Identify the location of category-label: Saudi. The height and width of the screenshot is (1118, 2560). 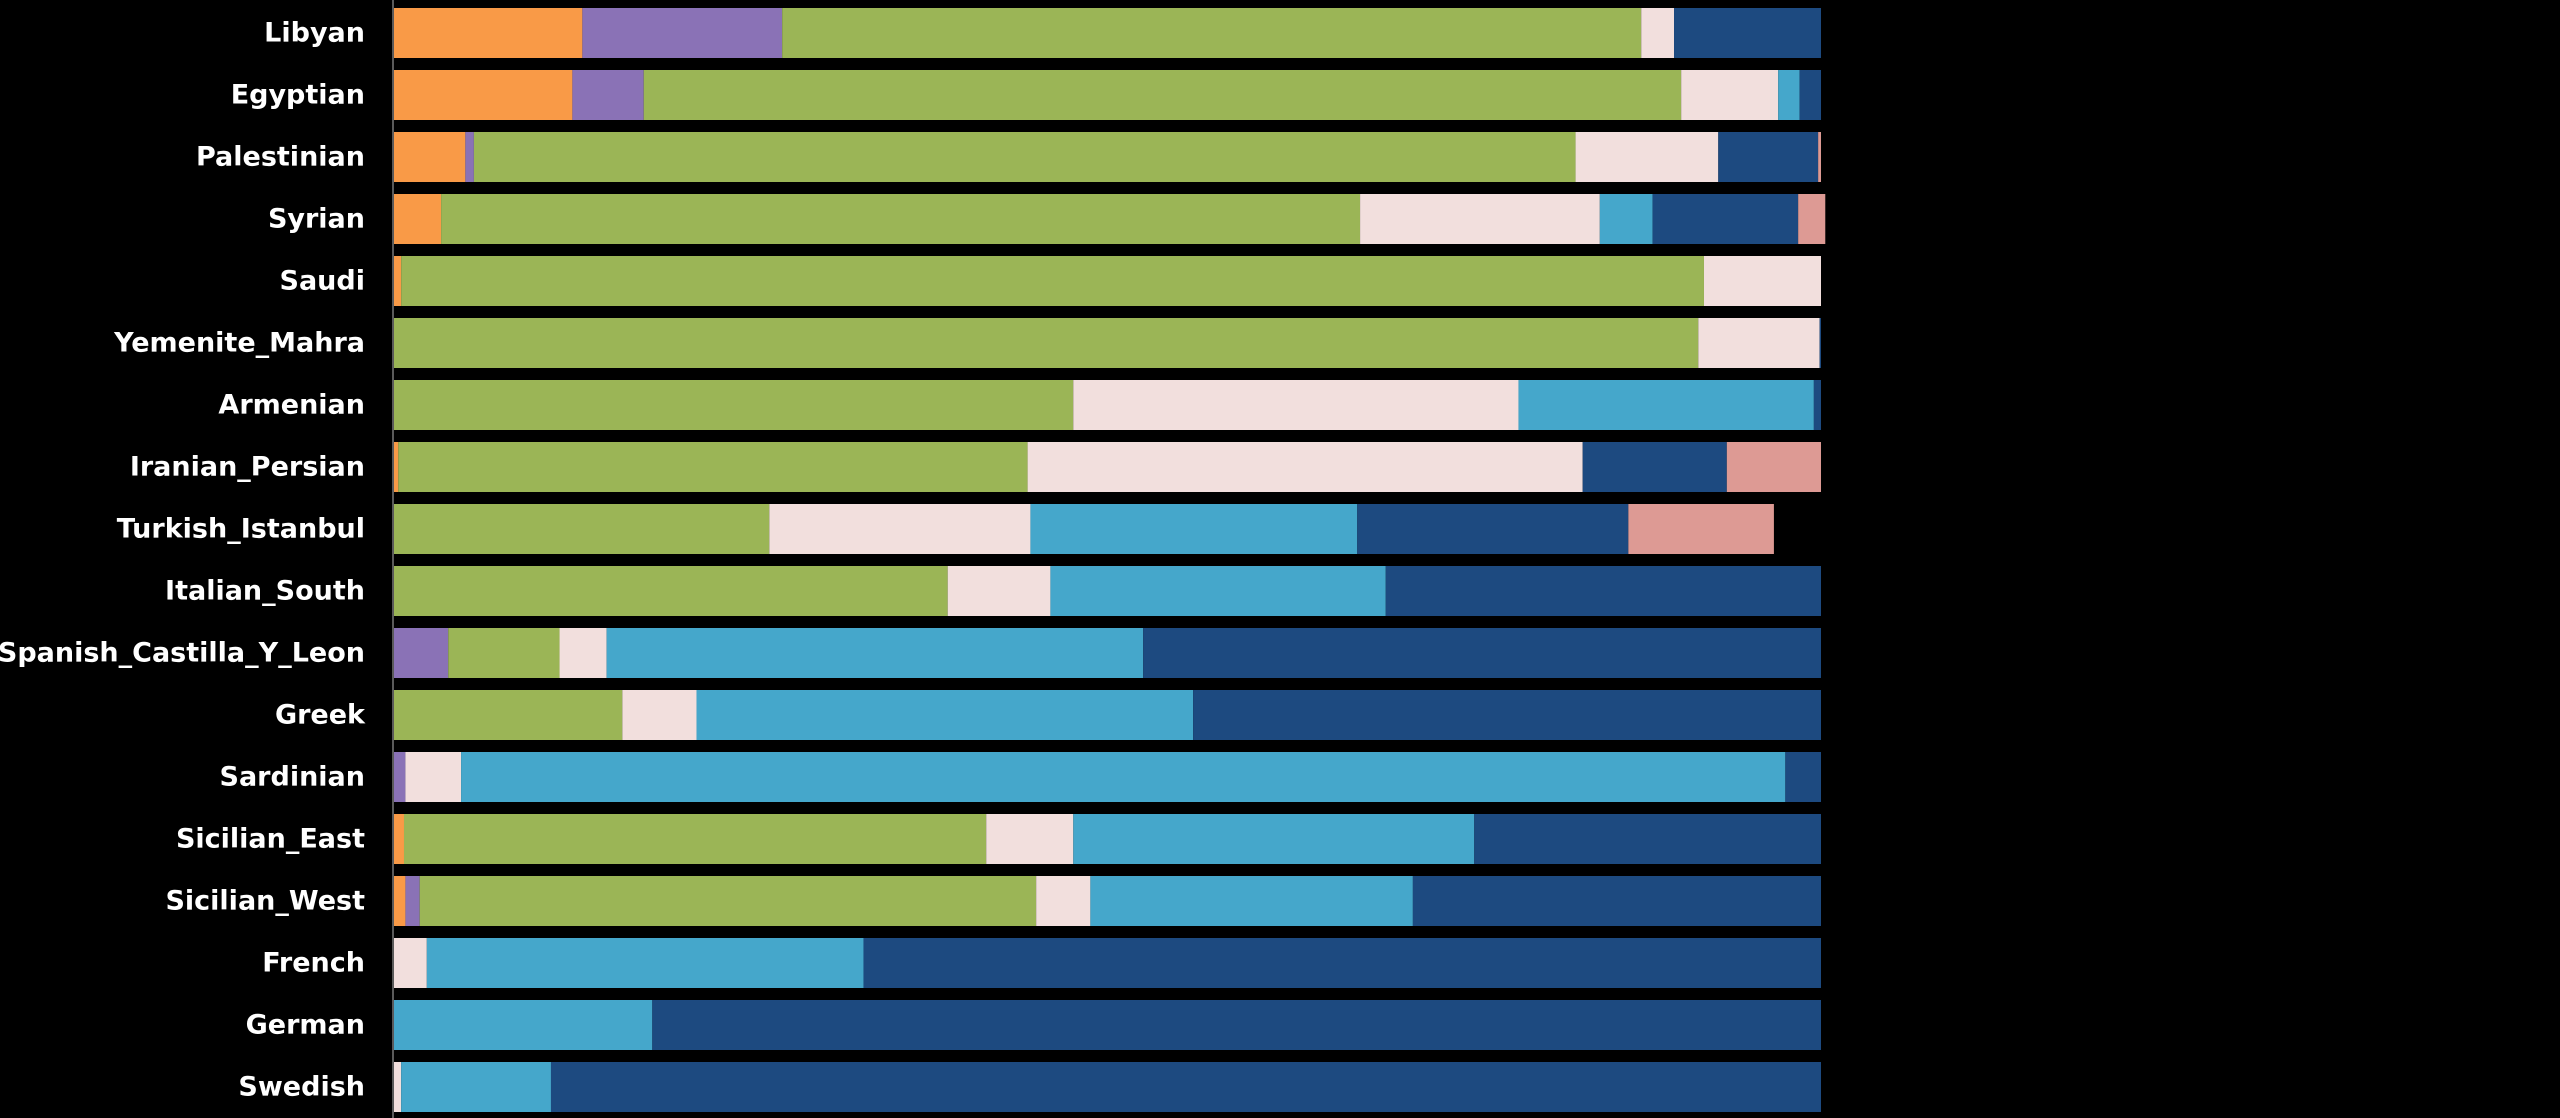
(322, 281).